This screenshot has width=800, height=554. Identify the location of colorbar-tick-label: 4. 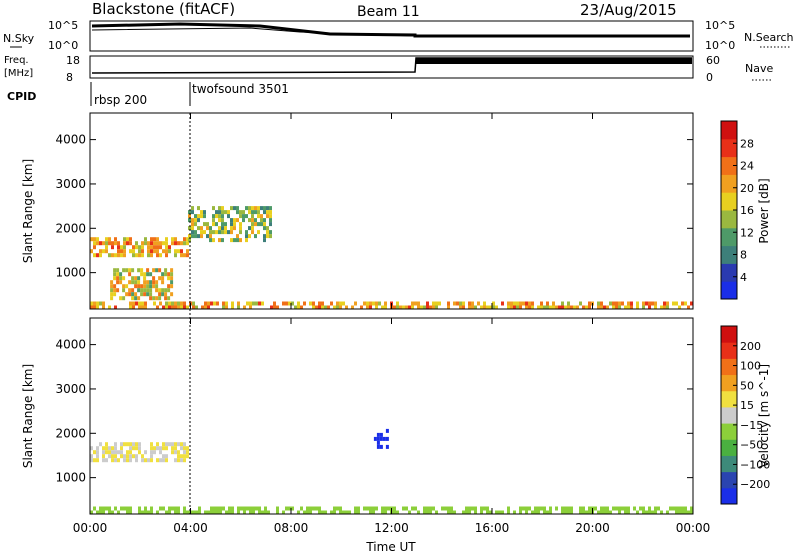
(743, 277).